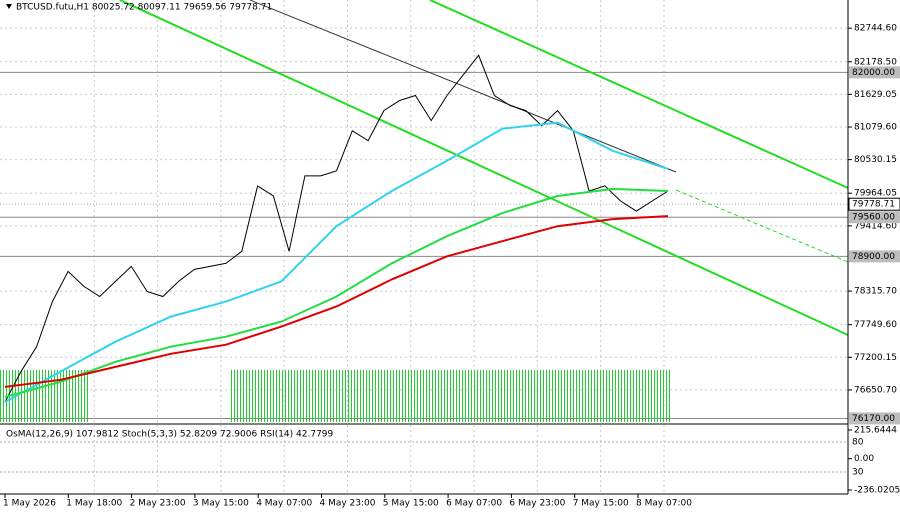  I want to click on y-tick-label: 78315.70, so click(875, 292).